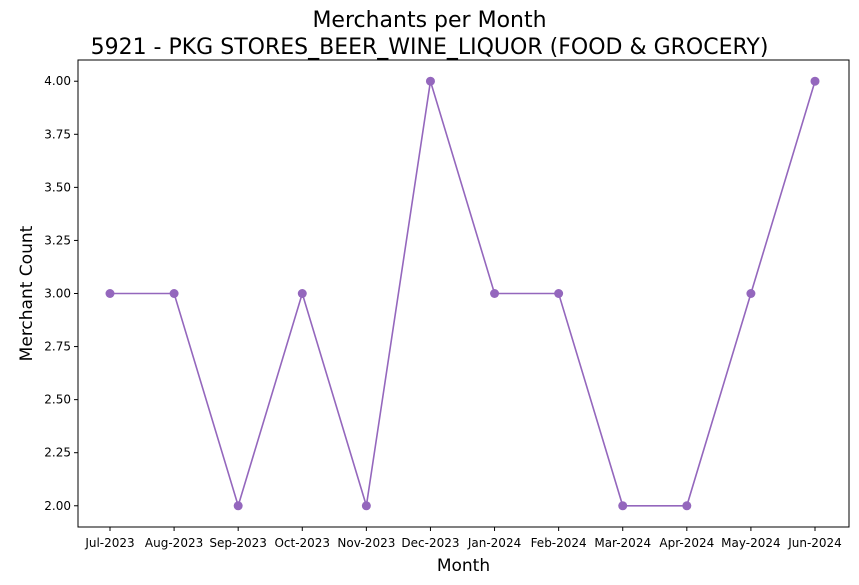  What do you see at coordinates (57, 81) in the screenshot?
I see `y-tick-label: 4.00` at bounding box center [57, 81].